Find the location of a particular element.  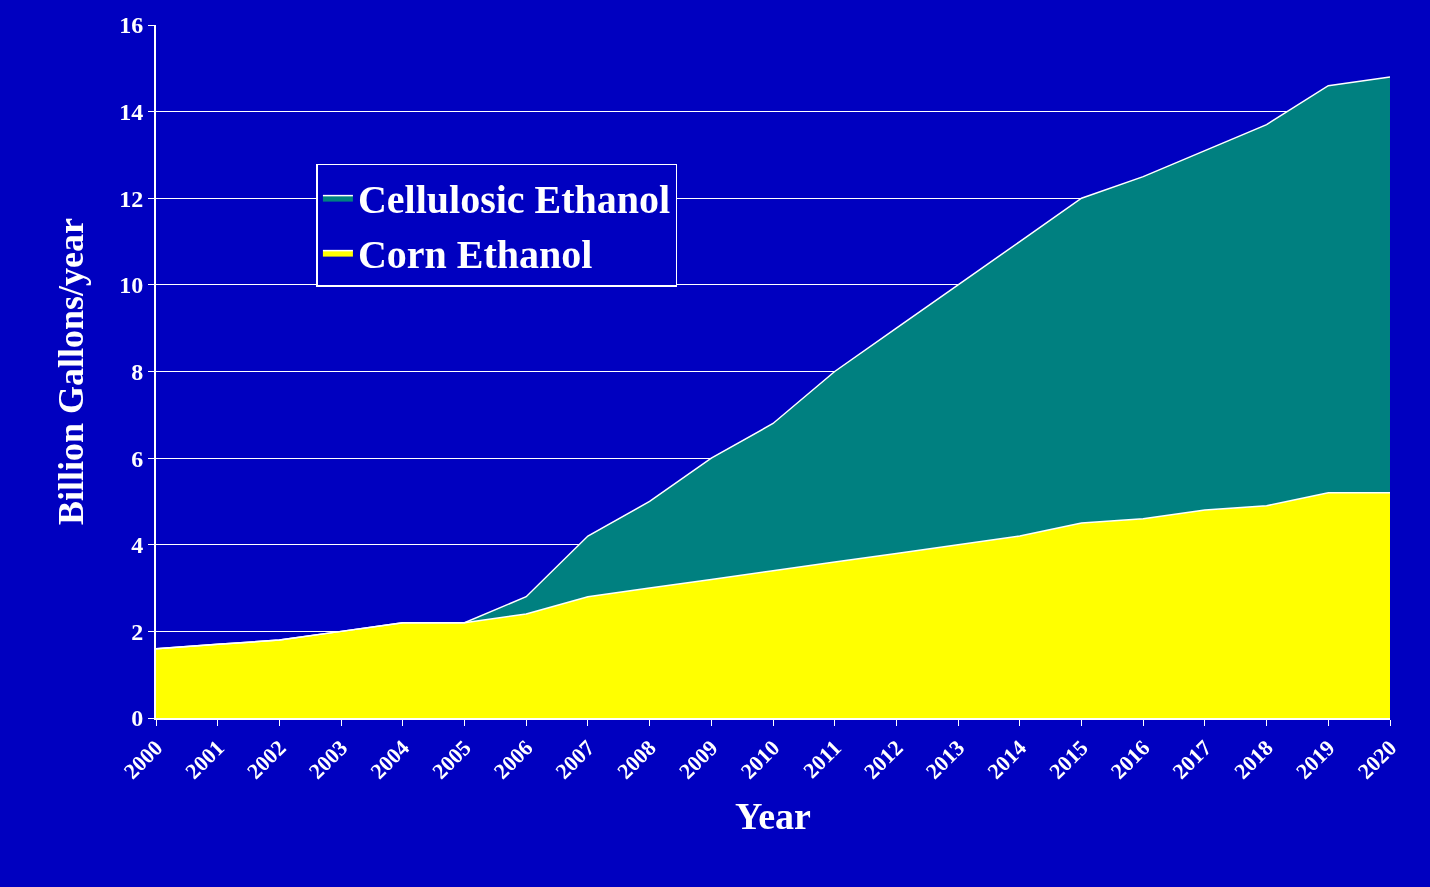

y-tick-label: 14 is located at coordinates (131, 112).